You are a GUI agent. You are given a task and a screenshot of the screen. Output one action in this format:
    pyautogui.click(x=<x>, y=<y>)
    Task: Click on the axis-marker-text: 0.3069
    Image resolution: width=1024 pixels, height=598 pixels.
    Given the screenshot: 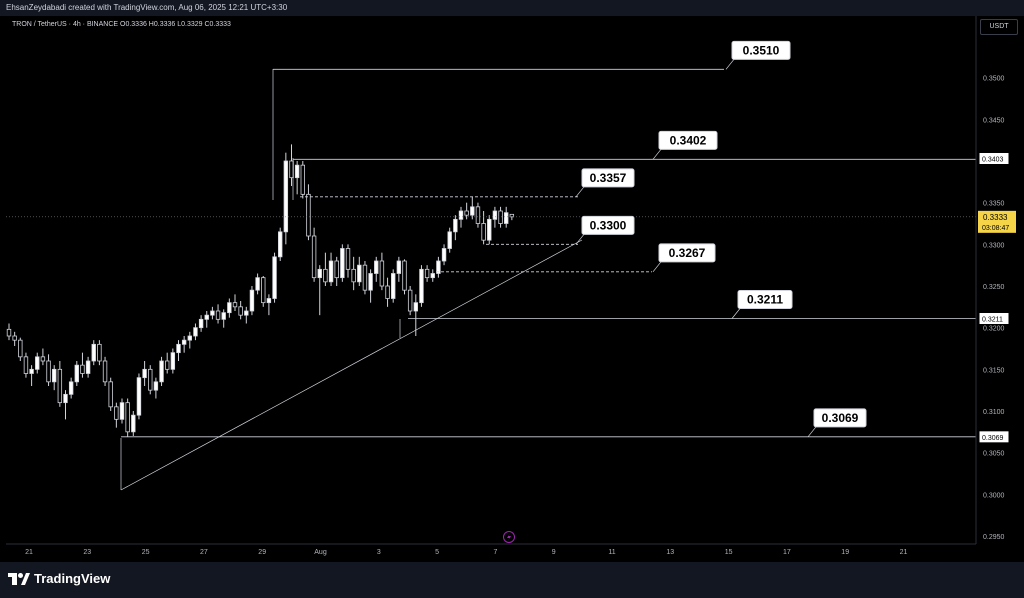 What is the action you would take?
    pyautogui.click(x=993, y=438)
    